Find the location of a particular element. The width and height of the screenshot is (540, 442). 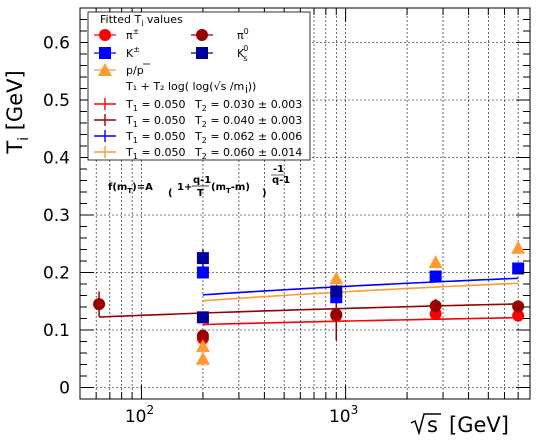

data-point-pion_charged is located at coordinates (518, 315).